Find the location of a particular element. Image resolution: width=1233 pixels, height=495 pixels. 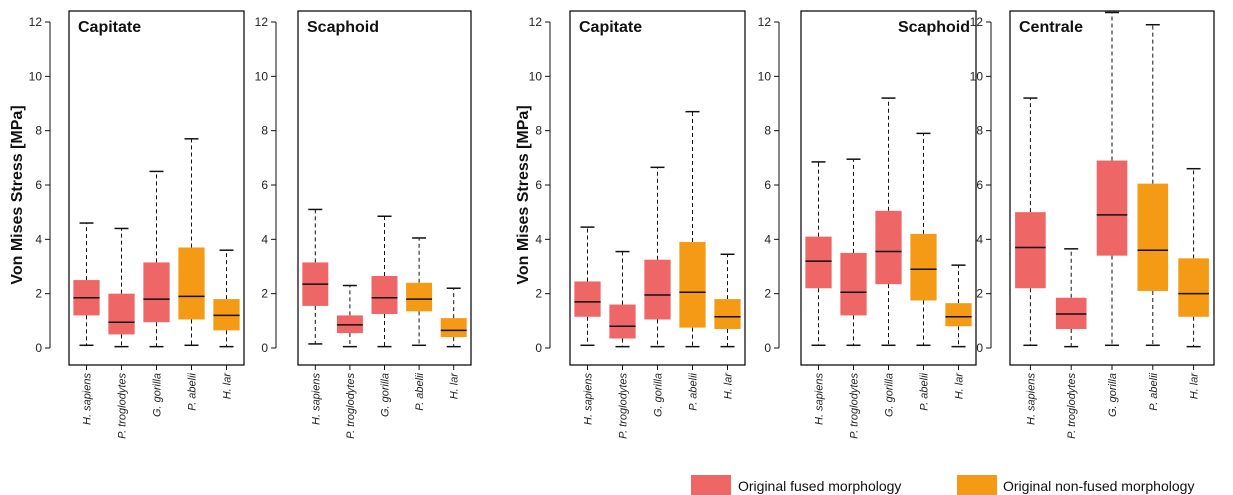

legend-item-1: Original fused morphology is located at coordinates (796, 485).